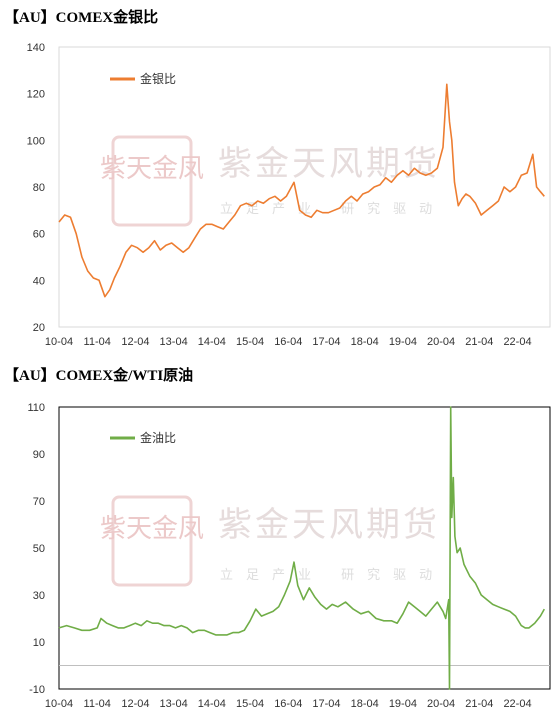  I want to click on chart1-x-tick-label: 19-04, so click(403, 342).